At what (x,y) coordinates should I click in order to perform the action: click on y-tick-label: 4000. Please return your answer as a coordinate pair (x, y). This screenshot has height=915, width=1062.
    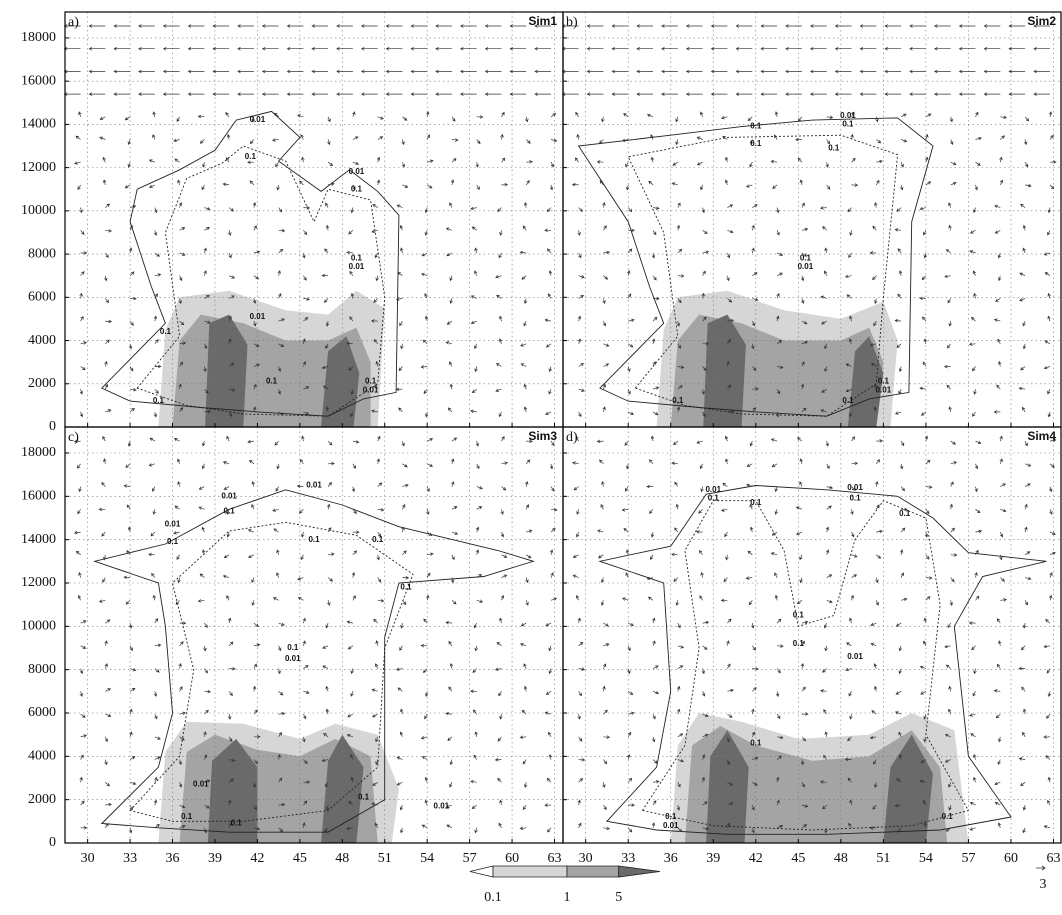
    Looking at the image, I should click on (42, 340).